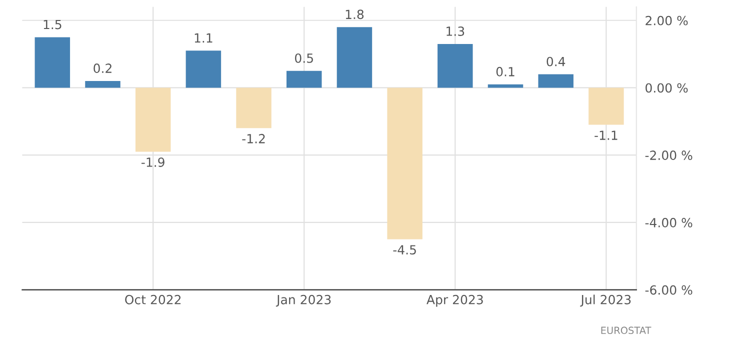 The width and height of the screenshot is (740, 345). What do you see at coordinates (667, 88) in the screenshot?
I see `y-tick-label: 0.00 %` at bounding box center [667, 88].